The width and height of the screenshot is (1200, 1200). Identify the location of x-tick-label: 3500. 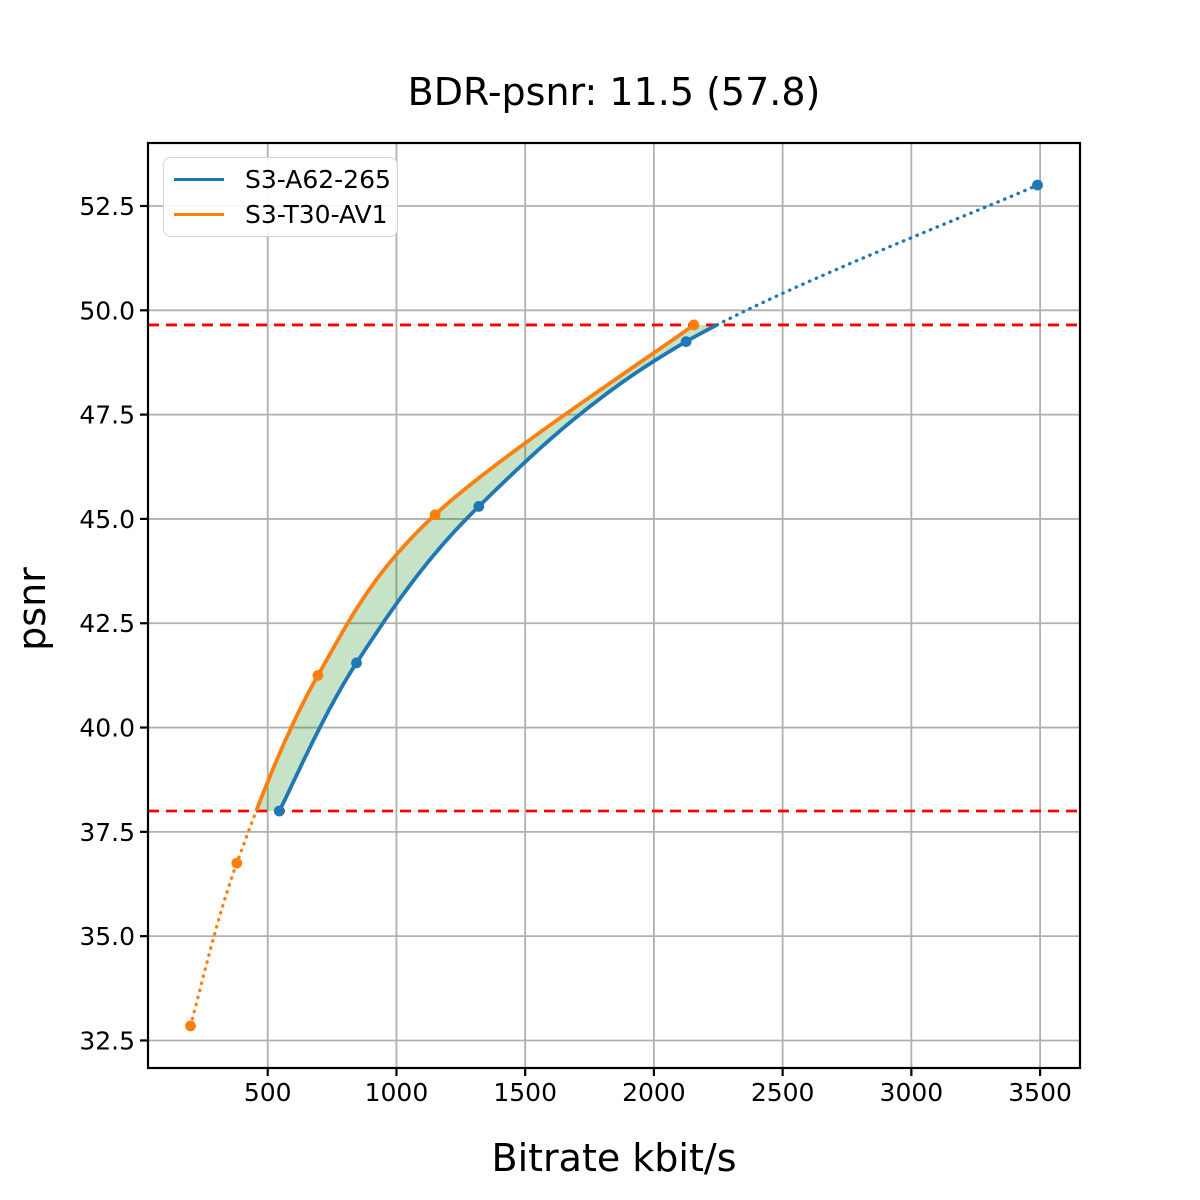
(1040, 1092).